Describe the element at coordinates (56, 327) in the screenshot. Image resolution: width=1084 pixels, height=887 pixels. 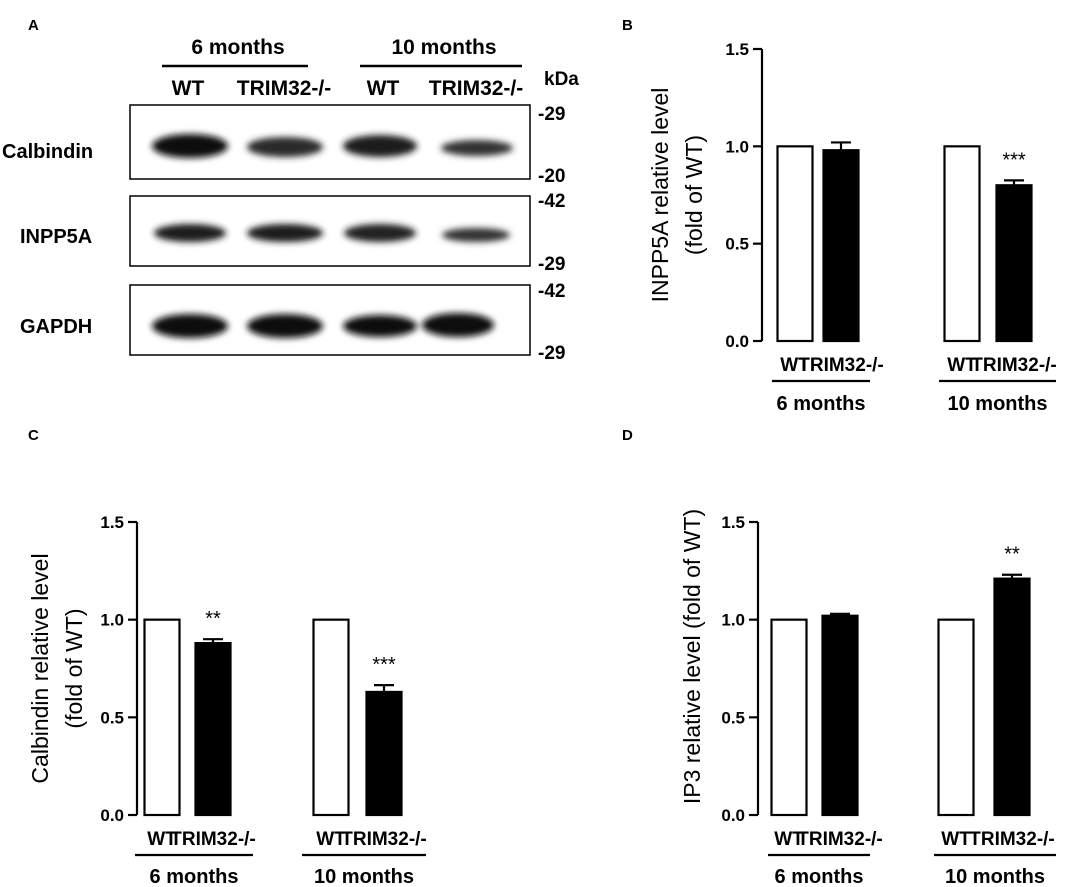
I see `band-label-gapdh: GAPDH` at that location.